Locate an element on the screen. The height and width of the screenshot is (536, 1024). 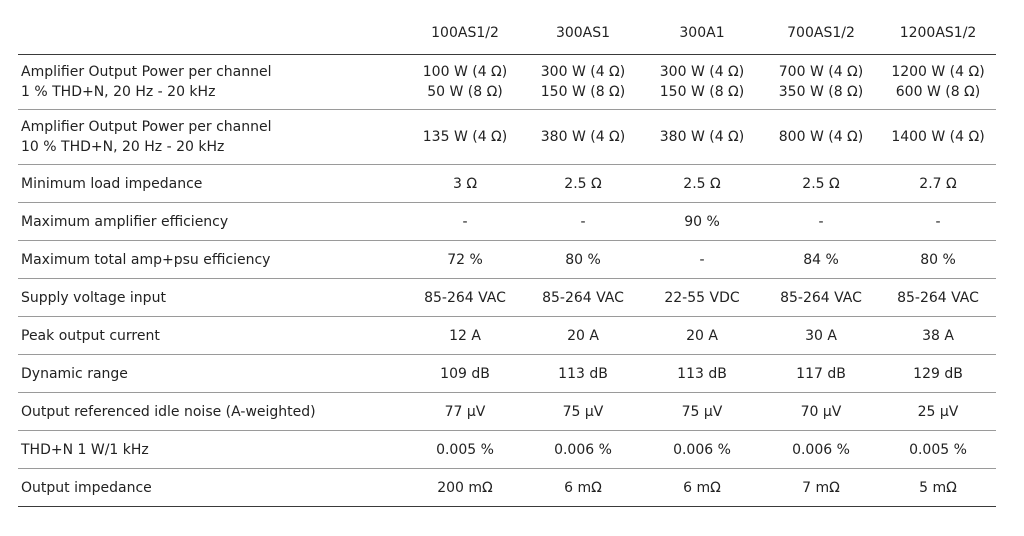
table-cell: 77 µV is located at coordinates (465, 411).